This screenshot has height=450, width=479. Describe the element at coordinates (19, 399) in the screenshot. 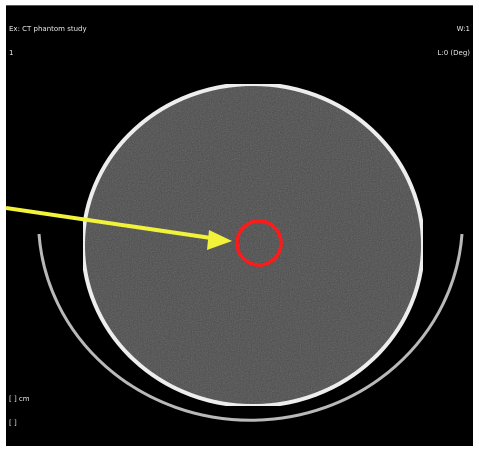

I see `overlay-scale: [ ] cm` at that location.